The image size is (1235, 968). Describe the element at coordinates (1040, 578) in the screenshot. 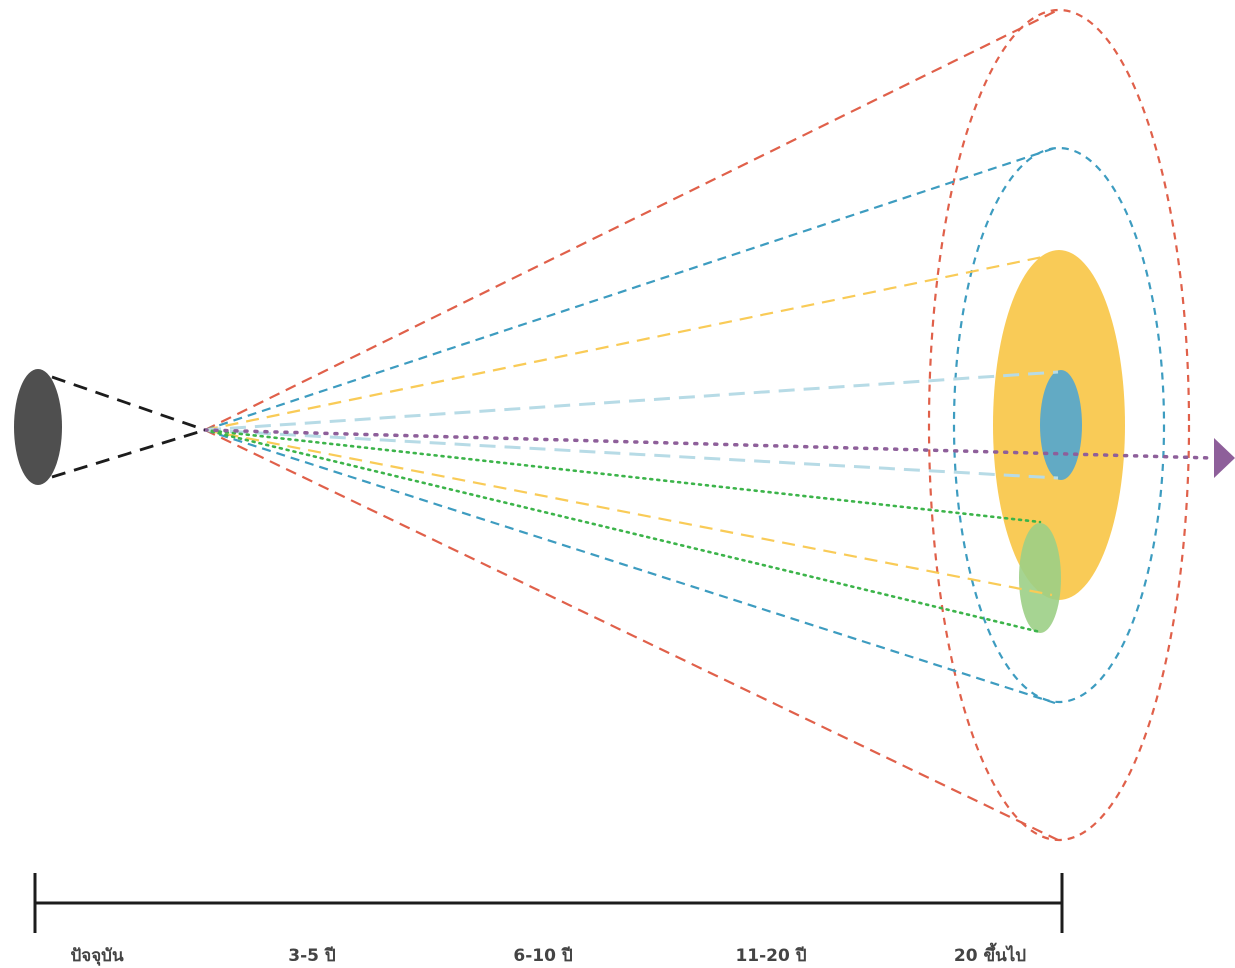

I see `green-future-ellipse` at that location.